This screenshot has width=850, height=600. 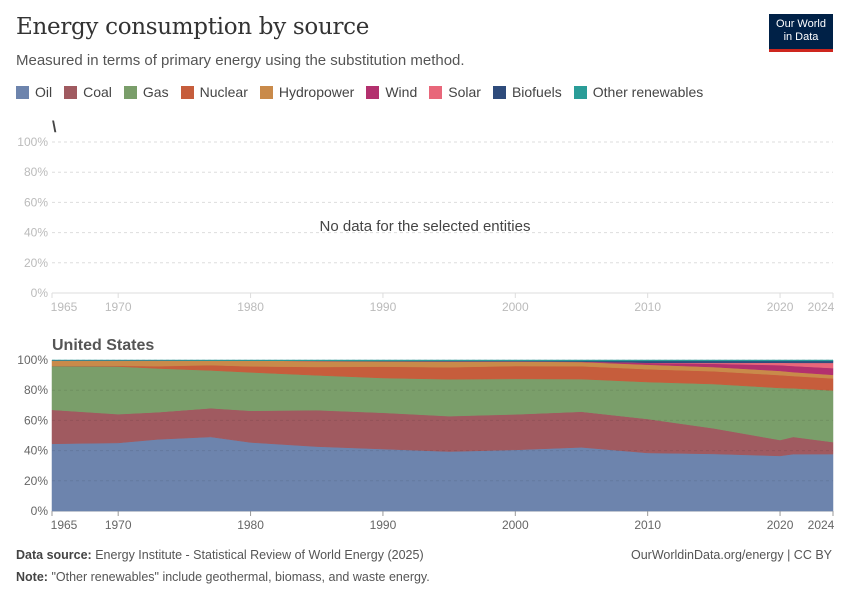 I want to click on legend-item: Wind, so click(x=391, y=92).